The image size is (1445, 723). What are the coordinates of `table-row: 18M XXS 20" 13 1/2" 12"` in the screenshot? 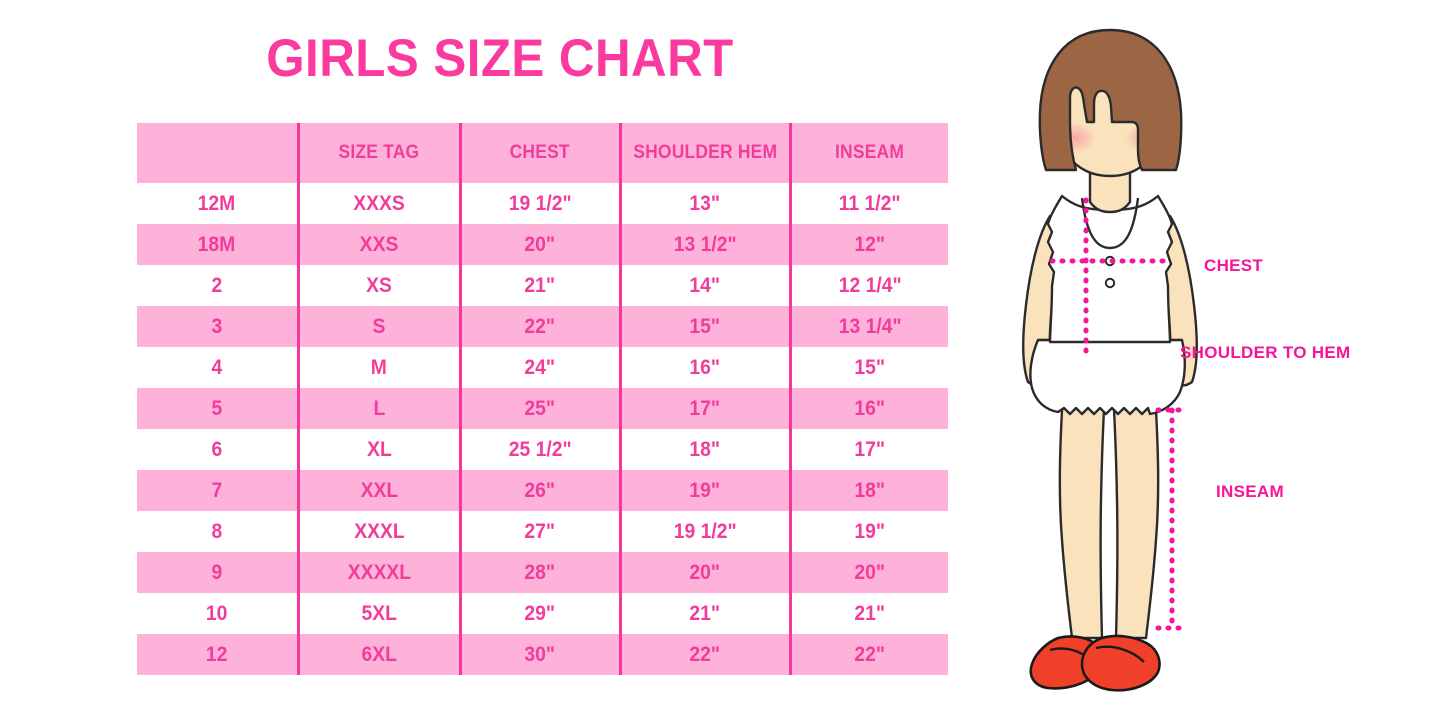 It's located at (542, 244).